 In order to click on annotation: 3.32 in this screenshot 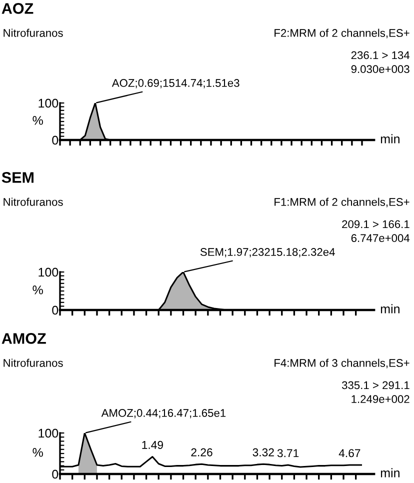, I will do `click(263, 452)`.